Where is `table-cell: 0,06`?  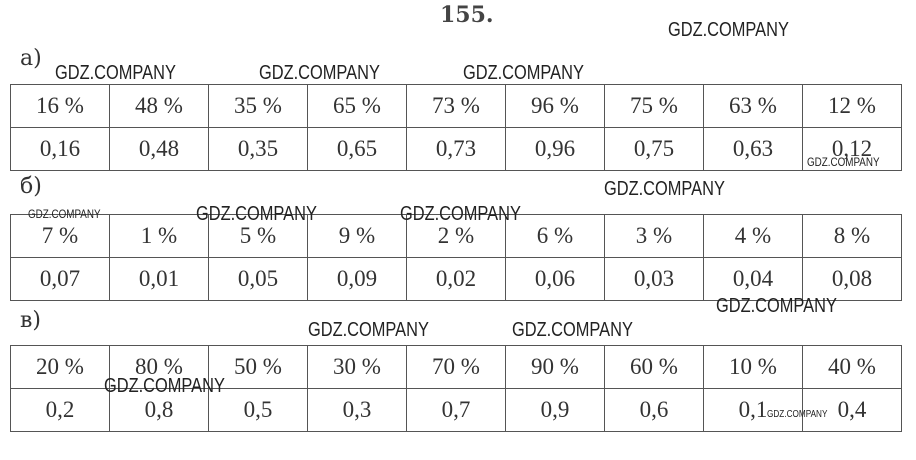
table-cell: 0,06 is located at coordinates (555, 279).